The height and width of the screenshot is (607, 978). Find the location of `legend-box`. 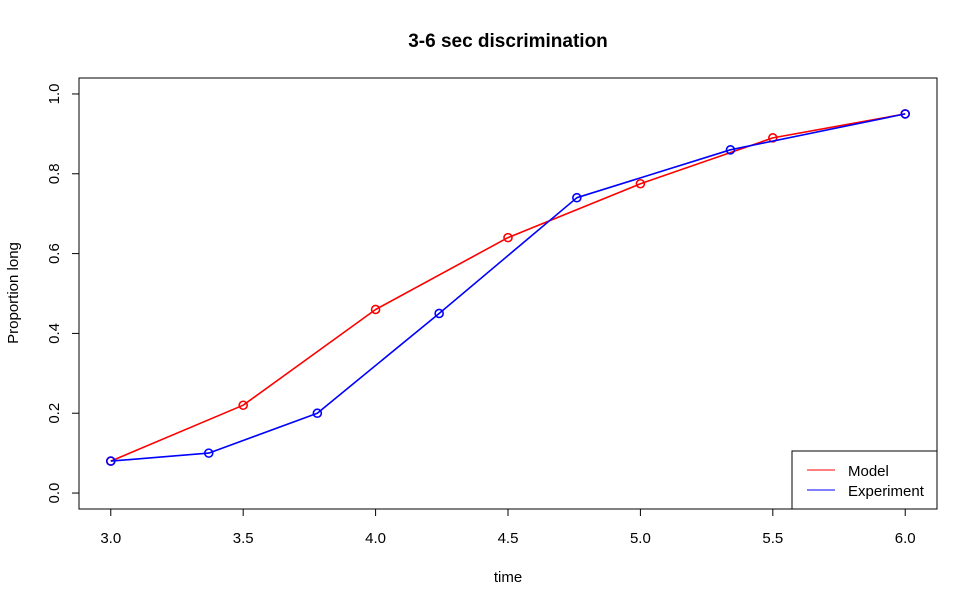

legend-box is located at coordinates (864, 480).